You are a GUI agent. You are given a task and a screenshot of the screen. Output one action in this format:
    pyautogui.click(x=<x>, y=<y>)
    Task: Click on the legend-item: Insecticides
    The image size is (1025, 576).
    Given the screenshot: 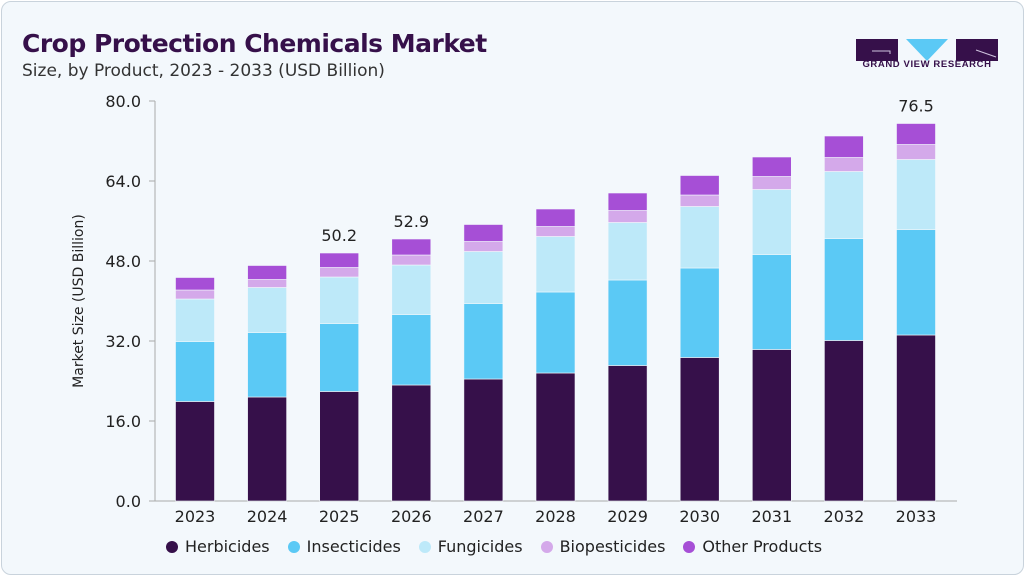 What is the action you would take?
    pyautogui.click(x=344, y=546)
    